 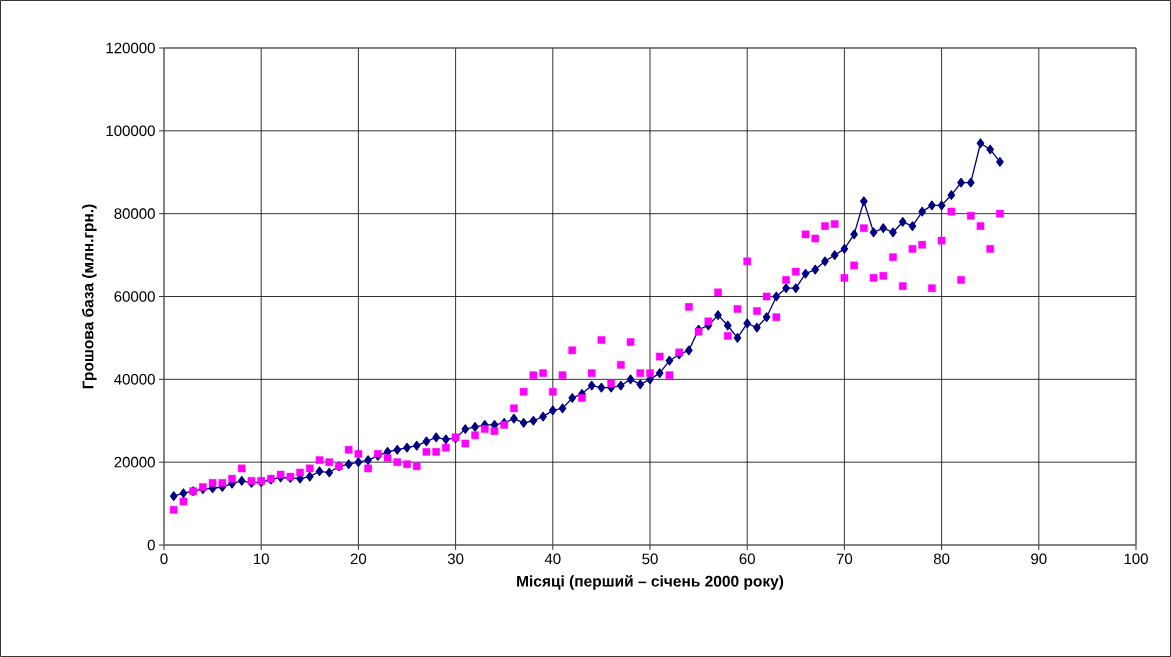 I want to click on x-tick-label: 60, so click(x=747, y=559).